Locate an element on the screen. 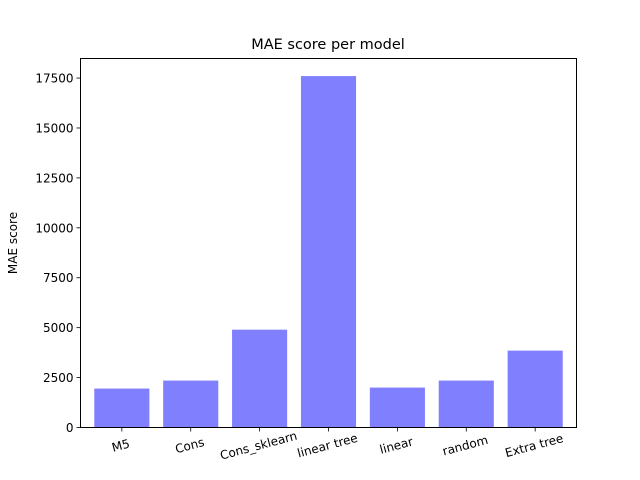 Image resolution: width=640 pixels, height=480 pixels. y-tick-label: 15000 is located at coordinates (54, 128).